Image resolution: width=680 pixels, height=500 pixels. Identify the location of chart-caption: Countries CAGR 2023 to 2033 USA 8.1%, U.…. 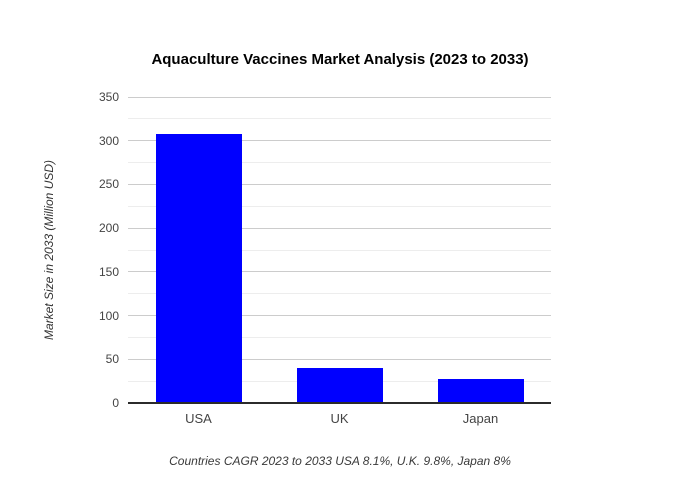
(340, 461).